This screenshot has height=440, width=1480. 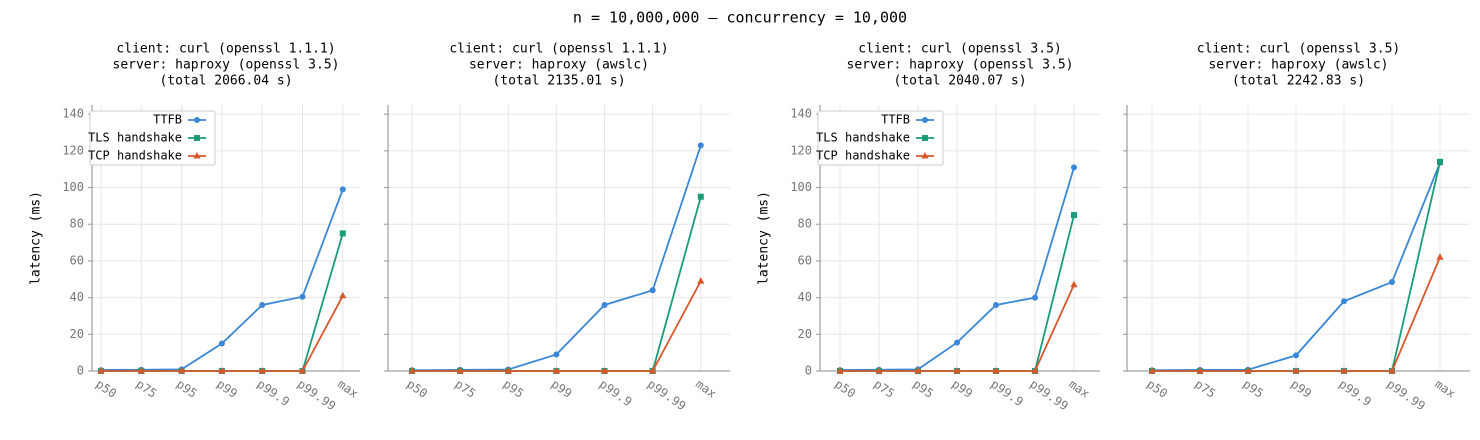 I want to click on y-tick-label: 60, so click(x=77, y=260).